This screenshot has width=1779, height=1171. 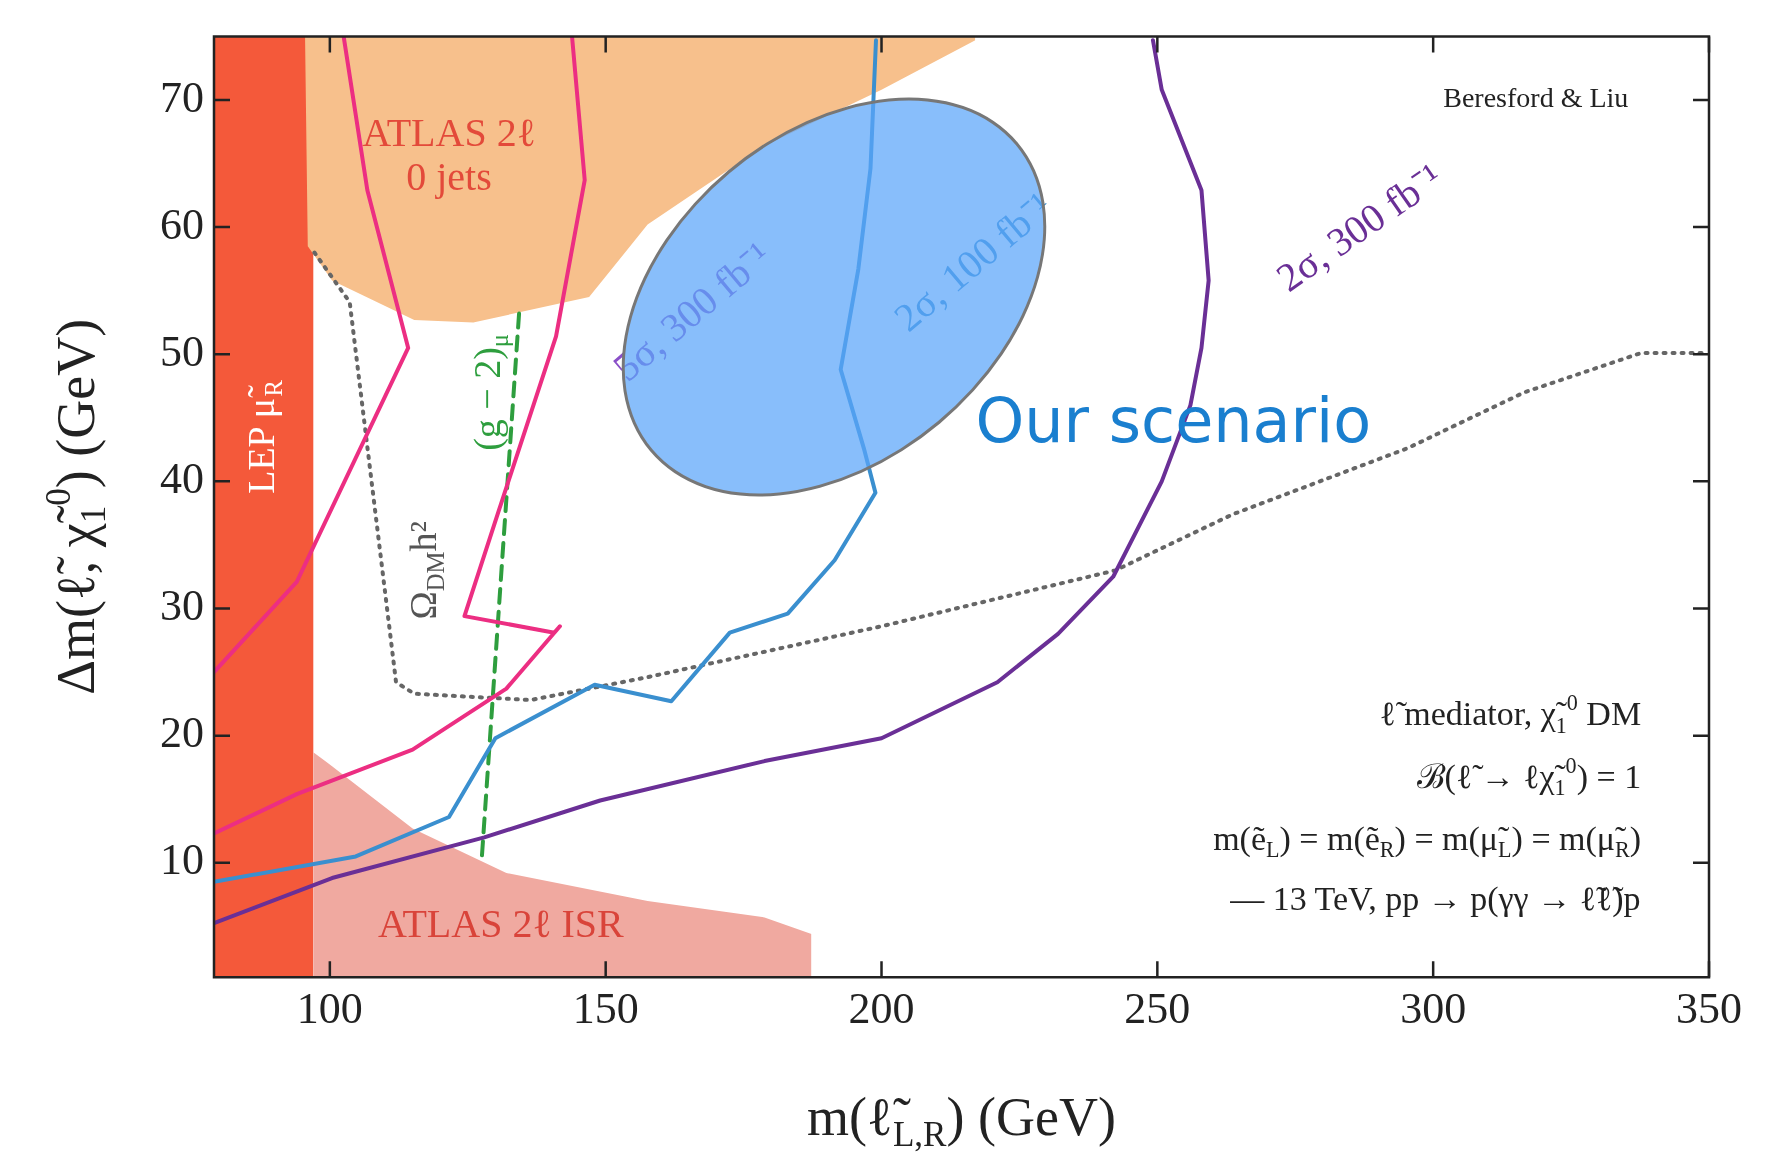 What do you see at coordinates (1157, 1009) in the screenshot?
I see `x-tick-label: 250` at bounding box center [1157, 1009].